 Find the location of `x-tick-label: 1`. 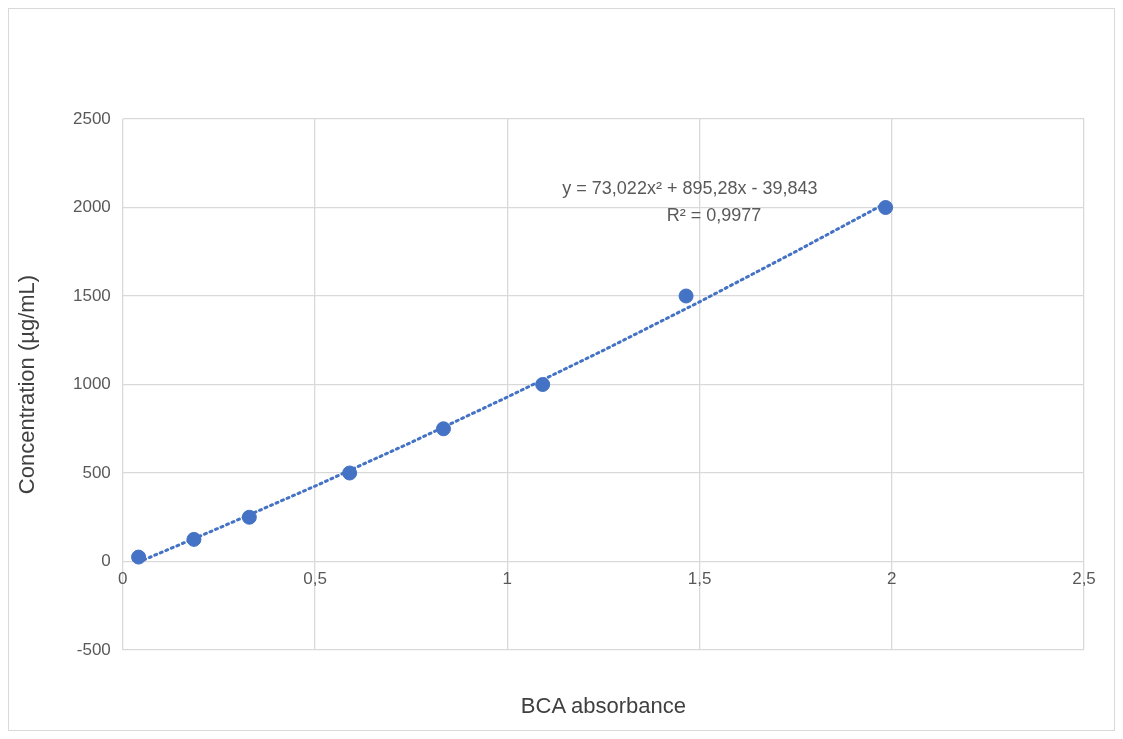

x-tick-label: 1 is located at coordinates (507, 579).